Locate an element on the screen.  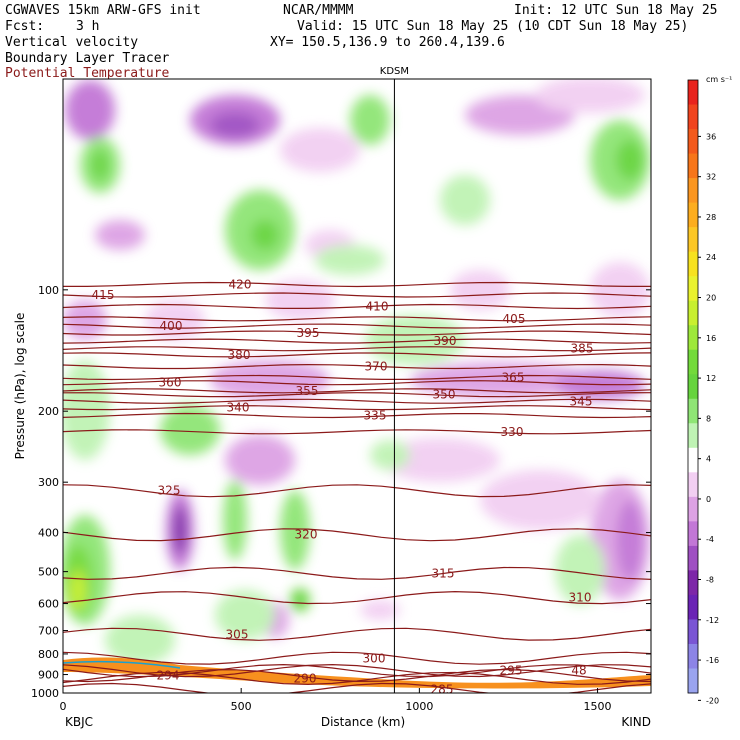
theta-contour-label: 320 is located at coordinates (306, 535).